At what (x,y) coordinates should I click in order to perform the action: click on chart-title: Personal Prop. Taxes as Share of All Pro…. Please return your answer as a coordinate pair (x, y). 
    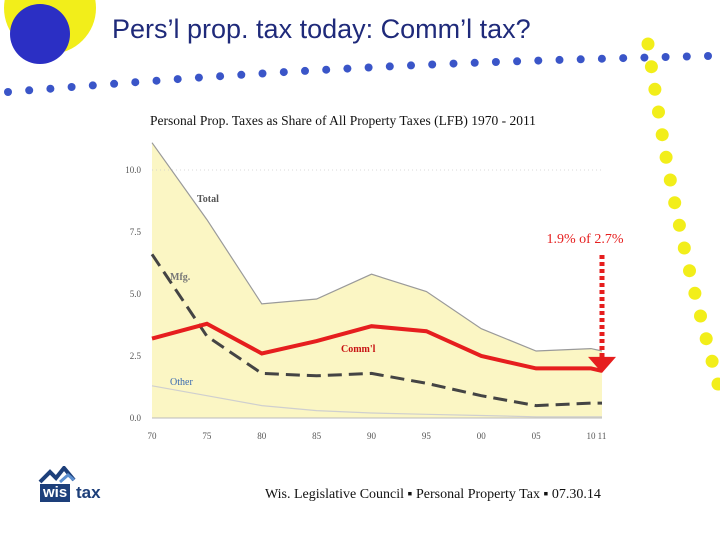
    Looking at the image, I should click on (343, 120).